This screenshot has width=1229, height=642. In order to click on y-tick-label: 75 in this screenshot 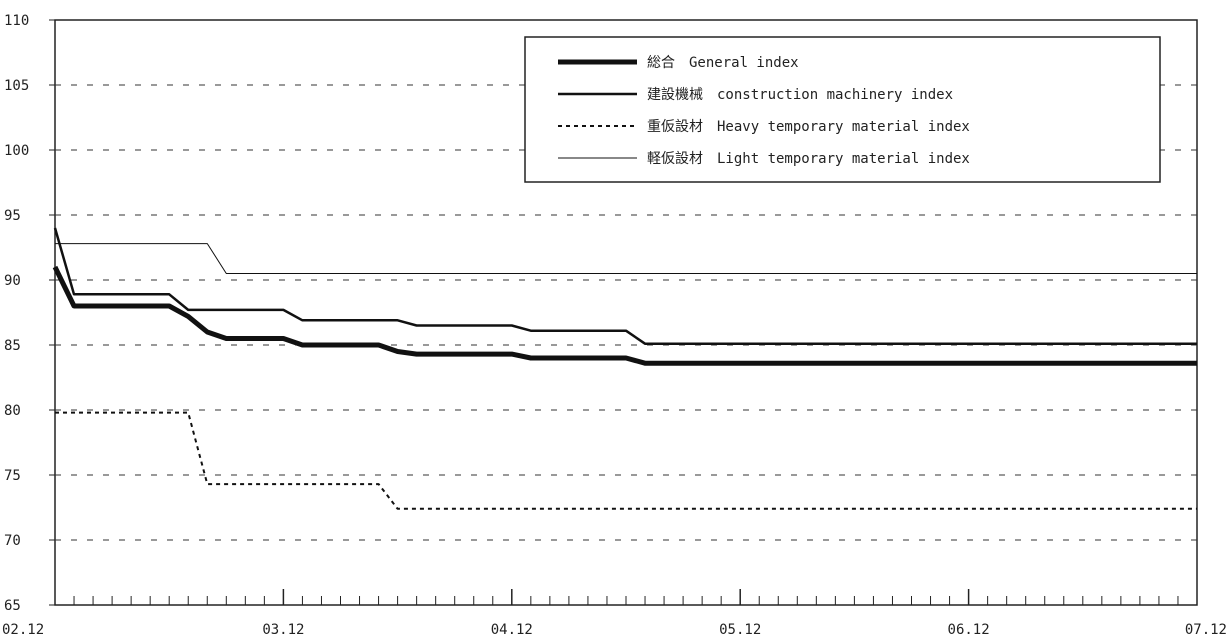, I will do `click(12, 476)`.